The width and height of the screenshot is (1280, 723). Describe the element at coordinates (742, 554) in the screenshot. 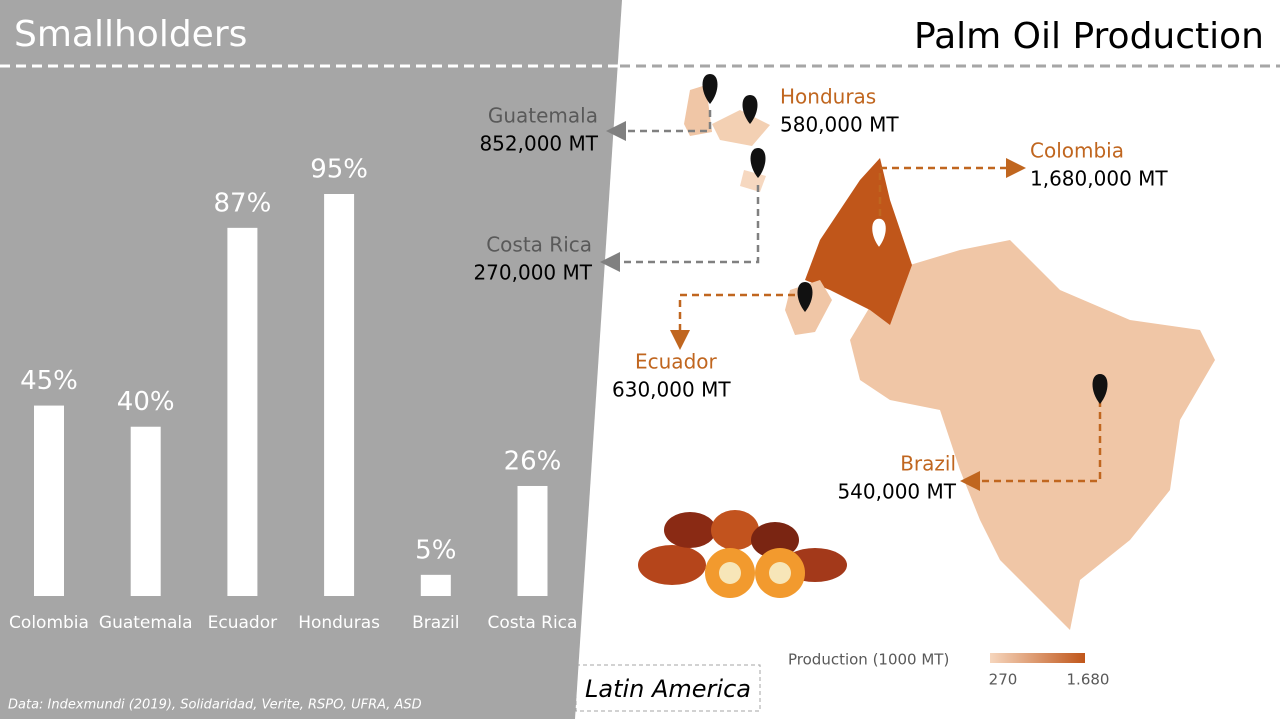

I see `palm-fruits` at that location.